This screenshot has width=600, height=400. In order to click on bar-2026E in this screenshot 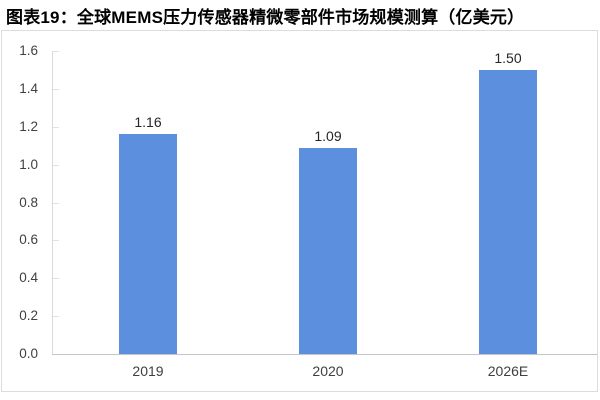, I will do `click(508, 211)`.